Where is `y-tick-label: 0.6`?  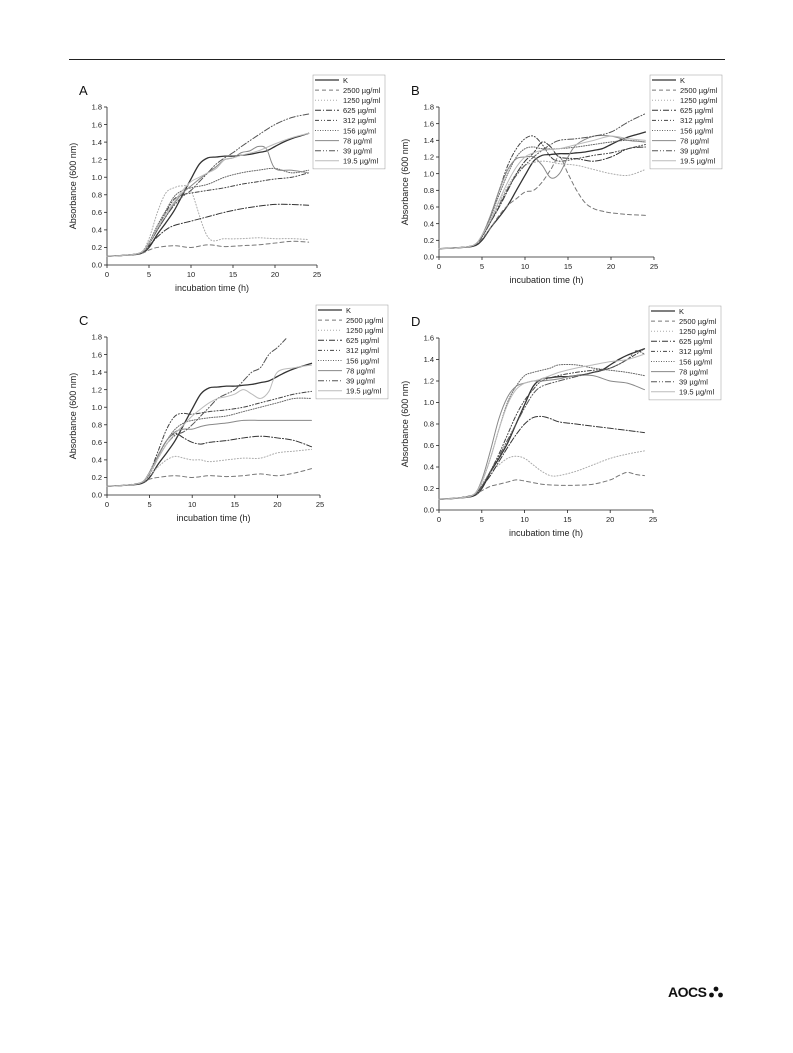
y-tick-label: 0.6 is located at coordinates (97, 442).